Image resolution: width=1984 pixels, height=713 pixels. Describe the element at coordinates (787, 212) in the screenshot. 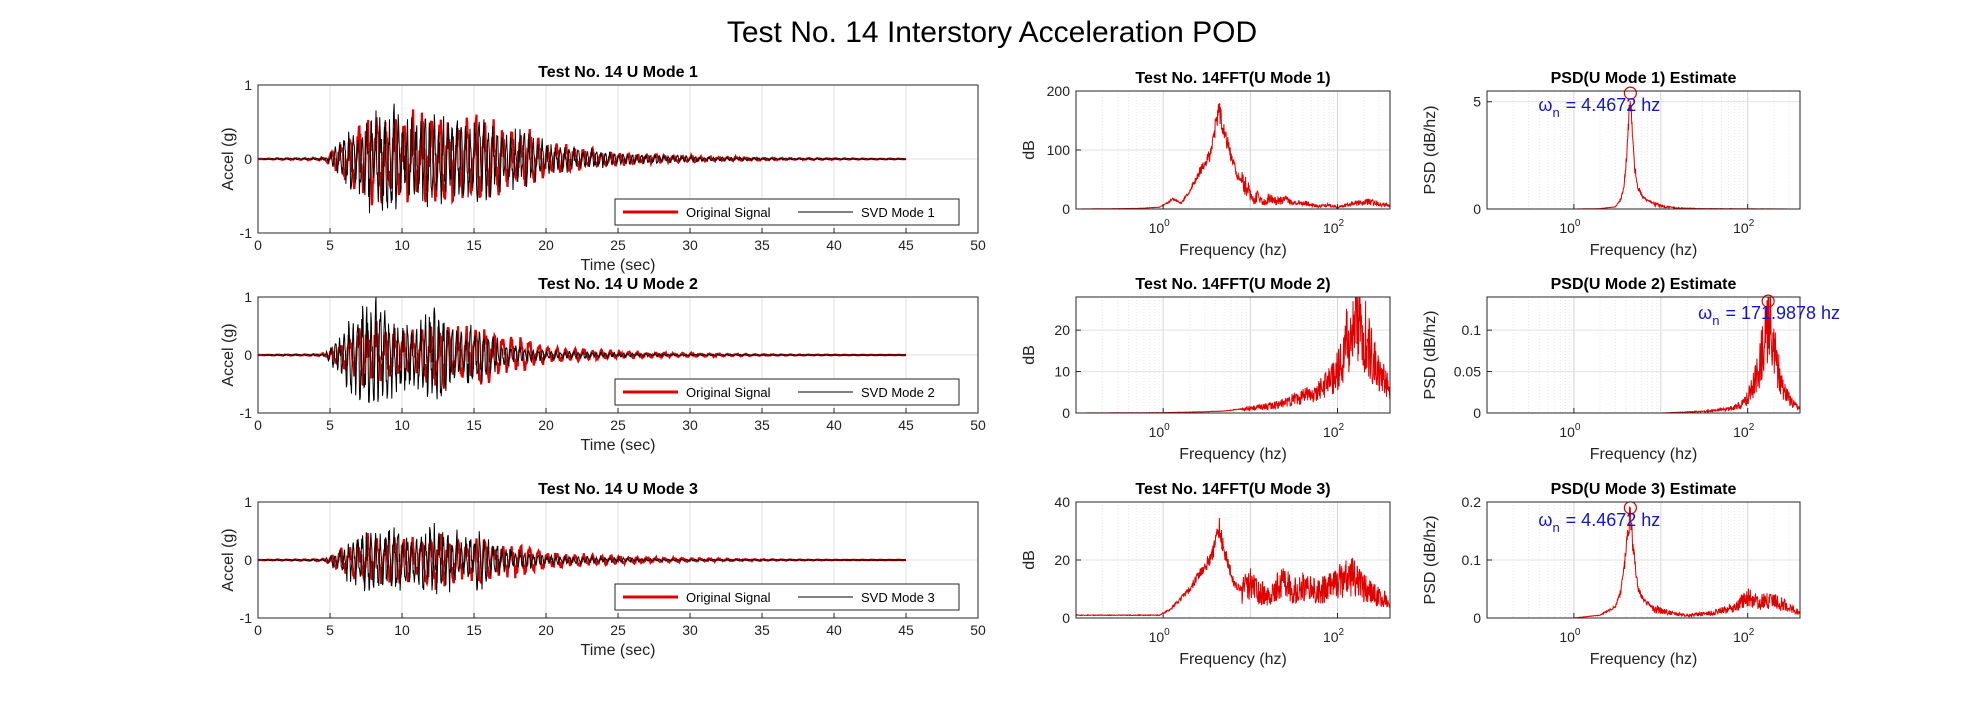

I see `legend: Original Signal SVD Mode 1` at that location.